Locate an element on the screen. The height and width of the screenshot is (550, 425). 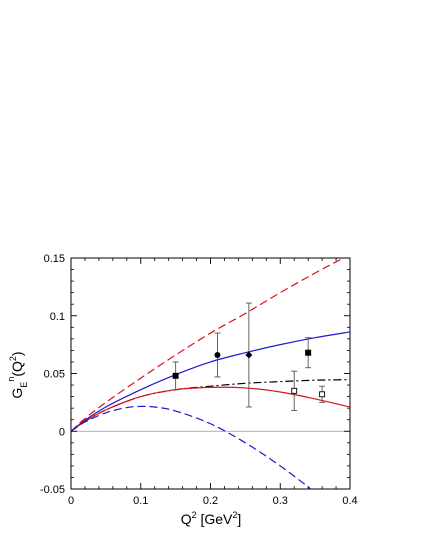
y-tick-label: 0 is located at coordinates (62, 432).